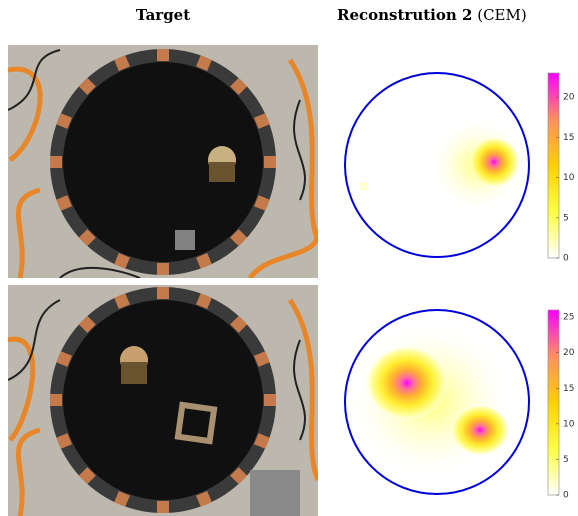  What do you see at coordinates (502, 15) in the screenshot?
I see `column-title-note: (CEM)` at bounding box center [502, 15].